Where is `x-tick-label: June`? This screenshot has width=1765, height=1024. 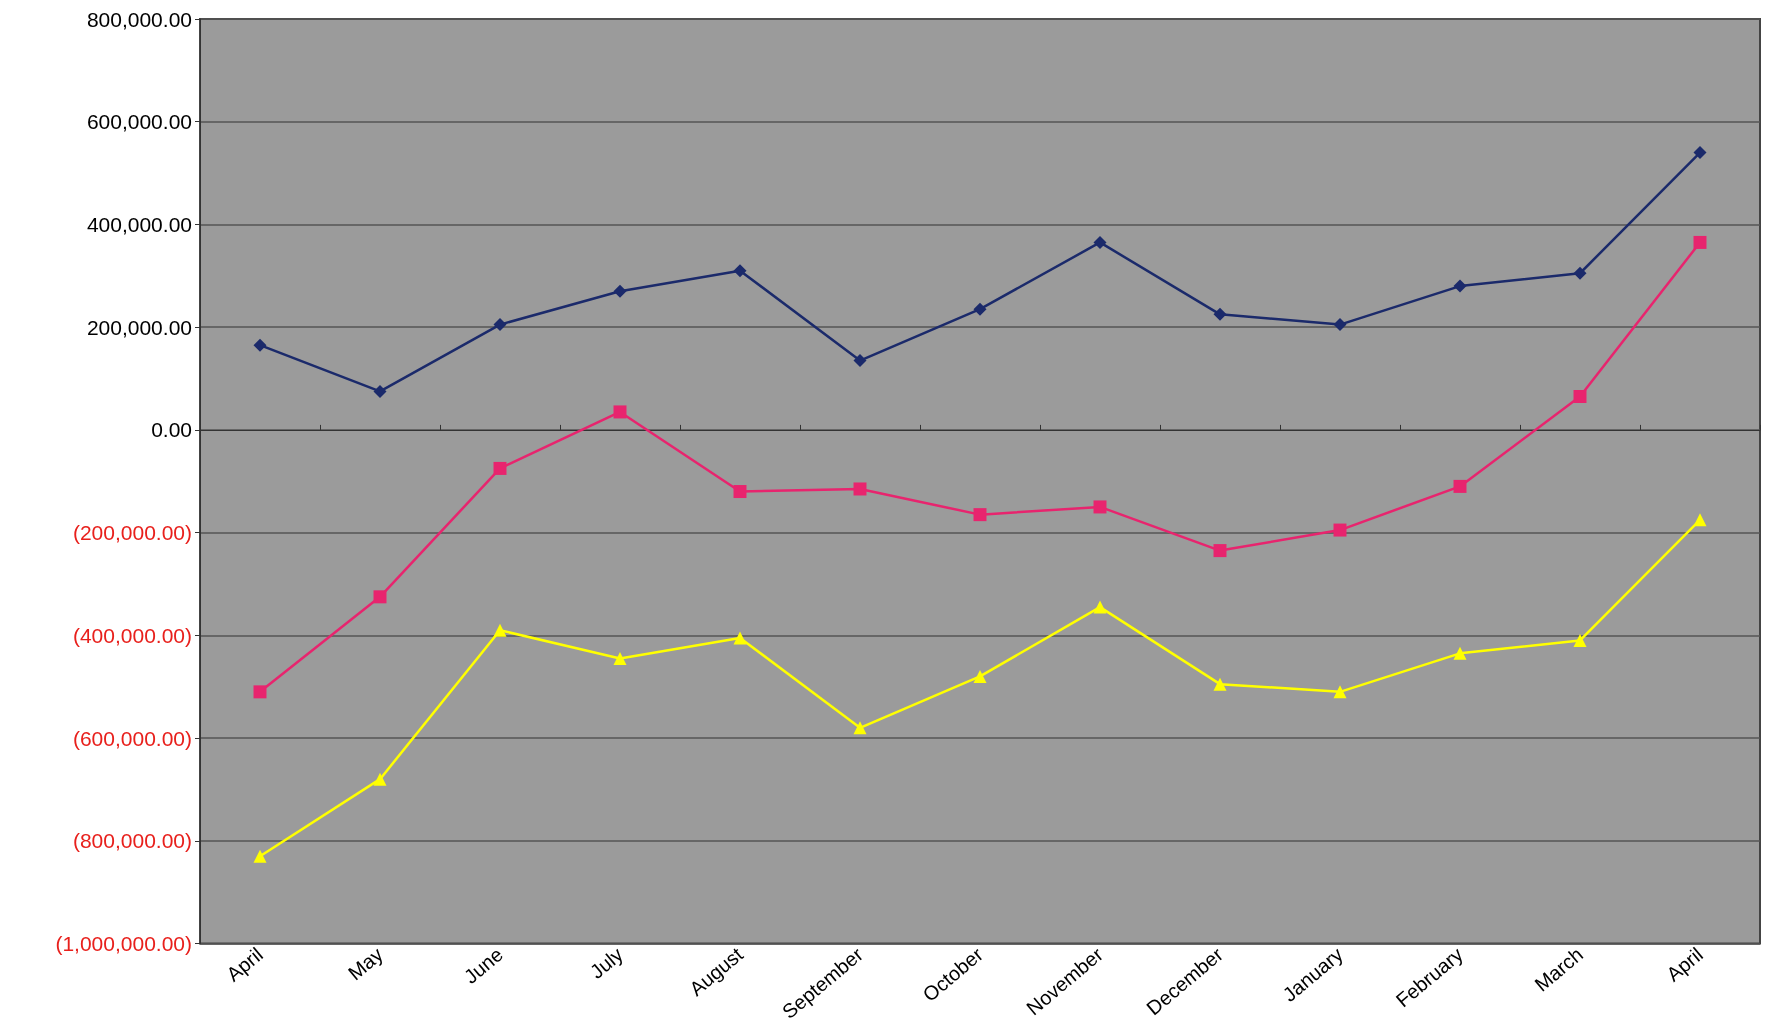
x-tick-label: June is located at coordinates (483, 965).